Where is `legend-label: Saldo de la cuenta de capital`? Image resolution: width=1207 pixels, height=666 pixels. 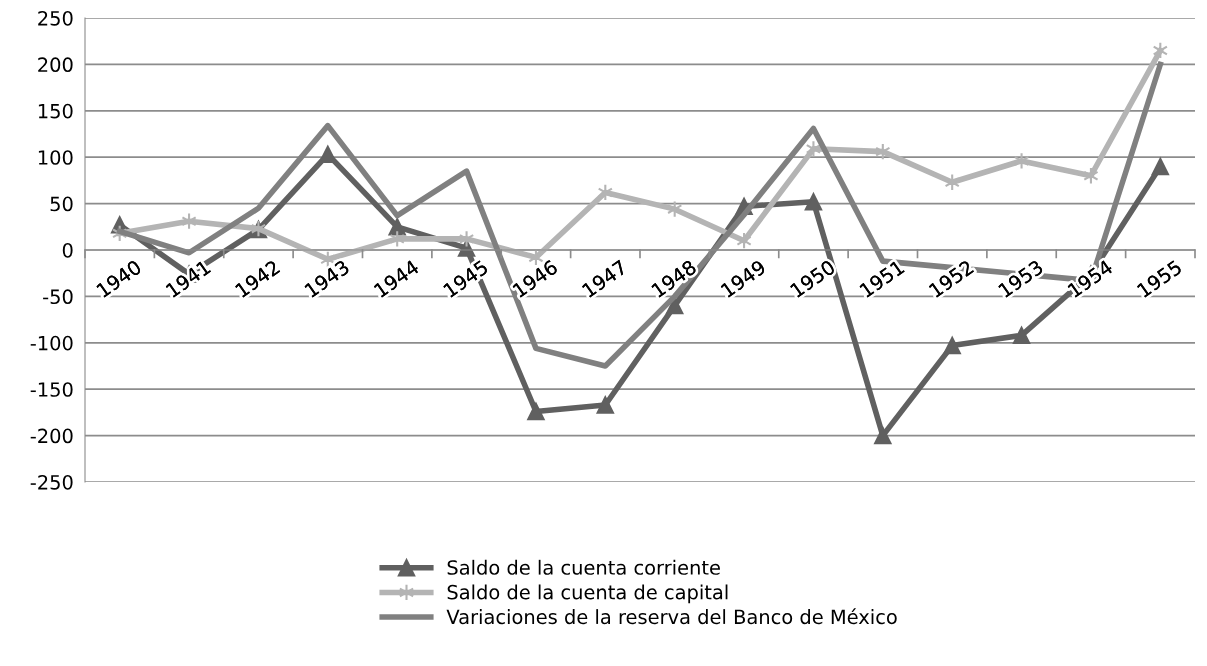 legend-label: Saldo de la cuenta de capital is located at coordinates (587, 594).